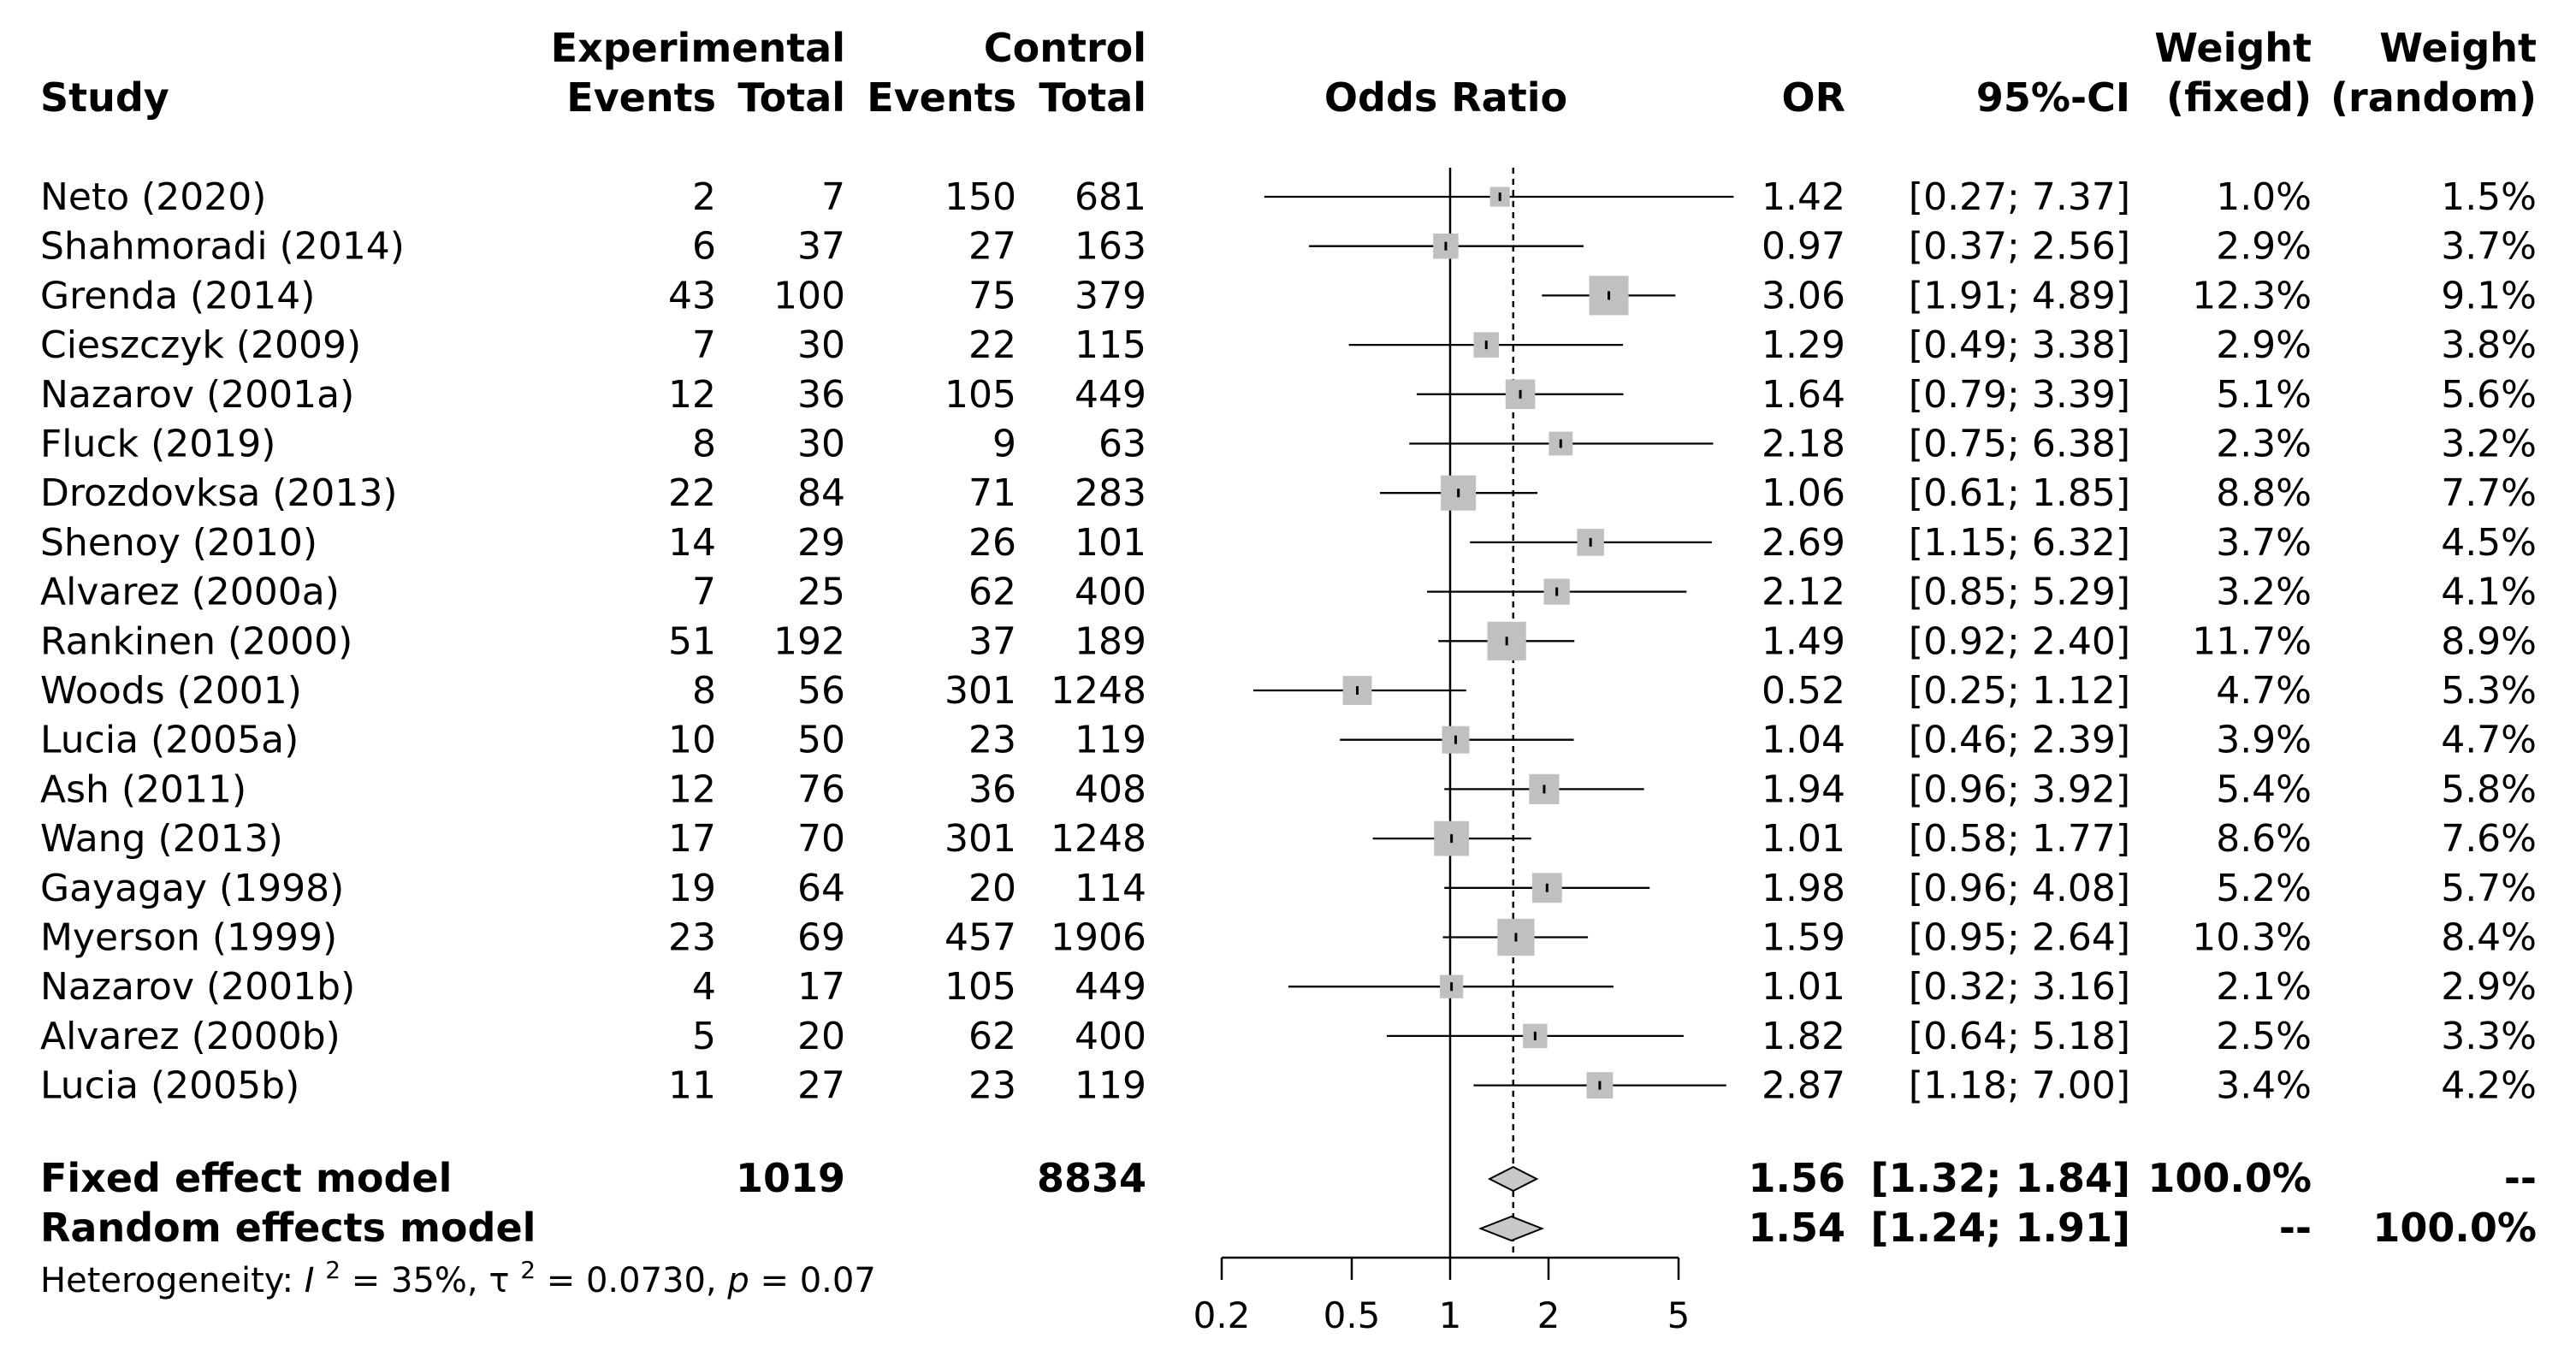 The width and height of the screenshot is (2576, 1368). What do you see at coordinates (704, 247) in the screenshot?
I see `exp-events: 6` at bounding box center [704, 247].